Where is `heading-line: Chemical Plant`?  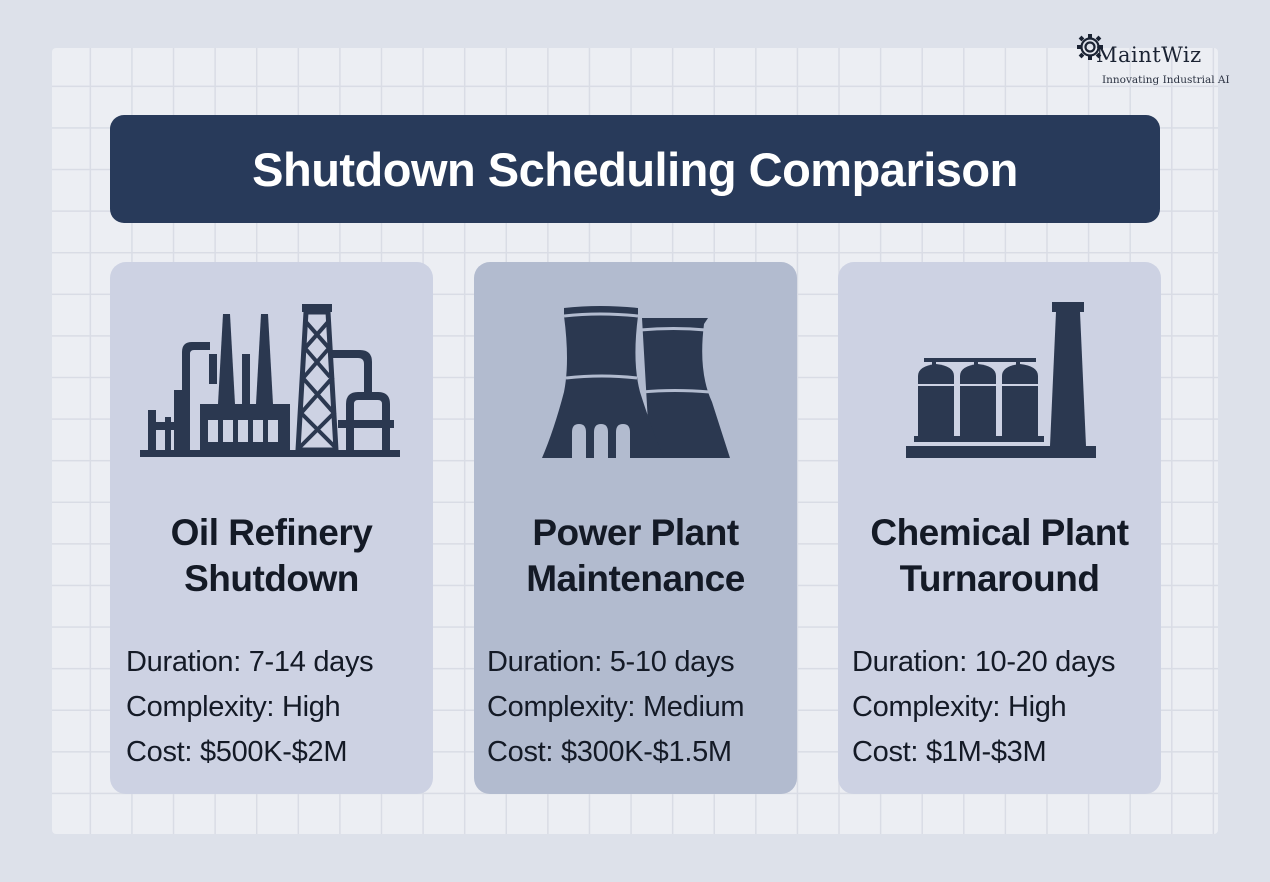
heading-line: Chemical Plant is located at coordinates (999, 532).